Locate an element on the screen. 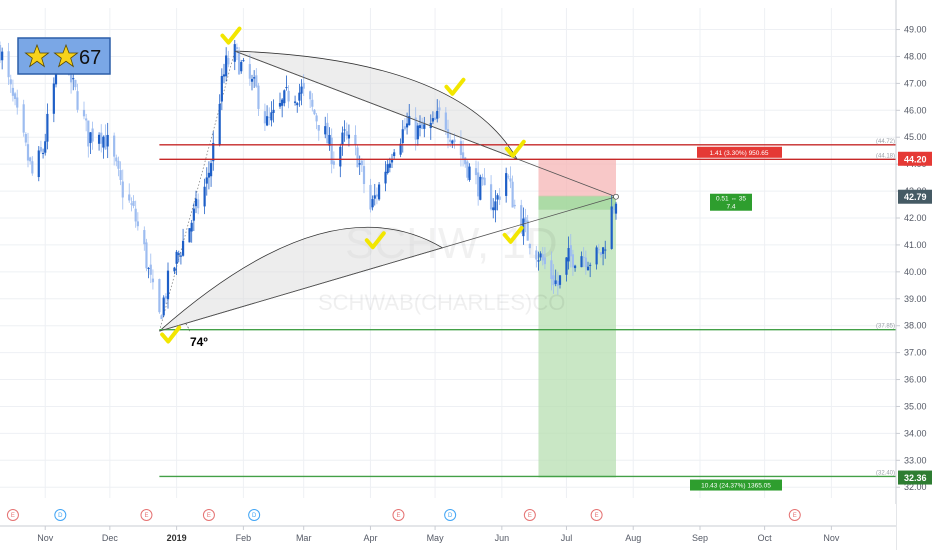 The width and height of the screenshot is (932, 550). stop-loss-zone is located at coordinates (577, 177).